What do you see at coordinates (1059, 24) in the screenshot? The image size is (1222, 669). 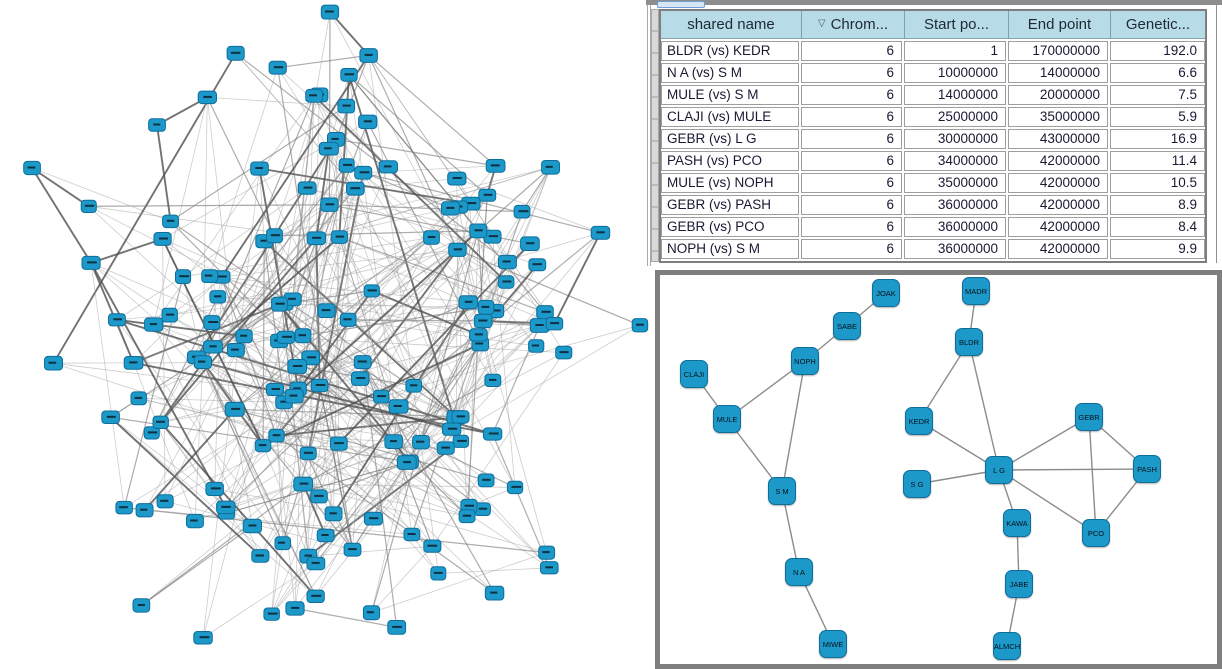 I see `column-header-end-point: End point` at bounding box center [1059, 24].